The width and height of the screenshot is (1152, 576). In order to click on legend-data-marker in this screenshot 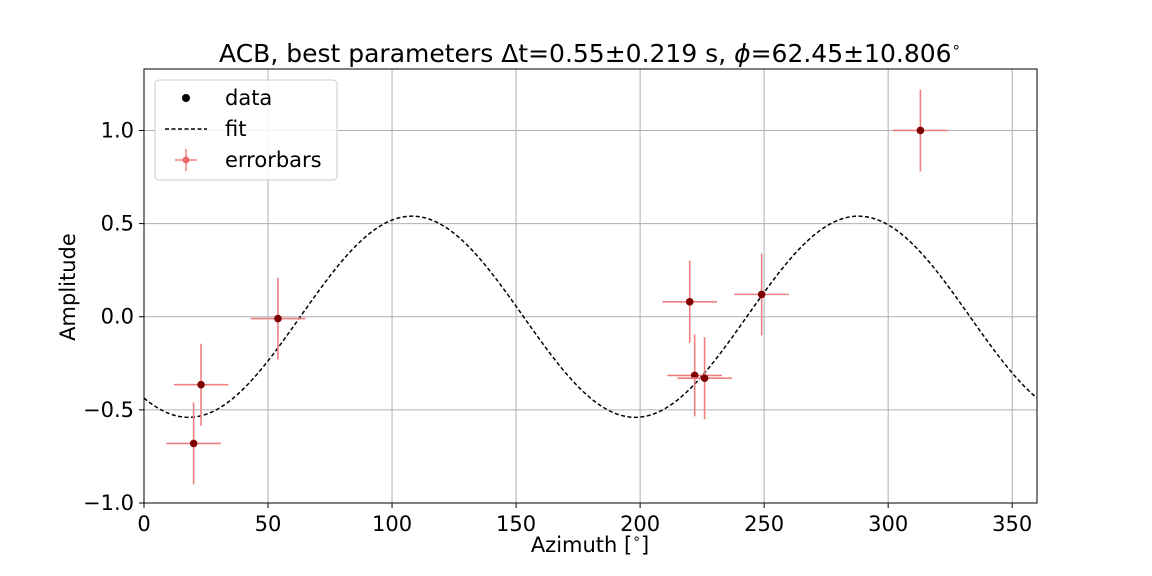, I will do `click(186, 98)`.